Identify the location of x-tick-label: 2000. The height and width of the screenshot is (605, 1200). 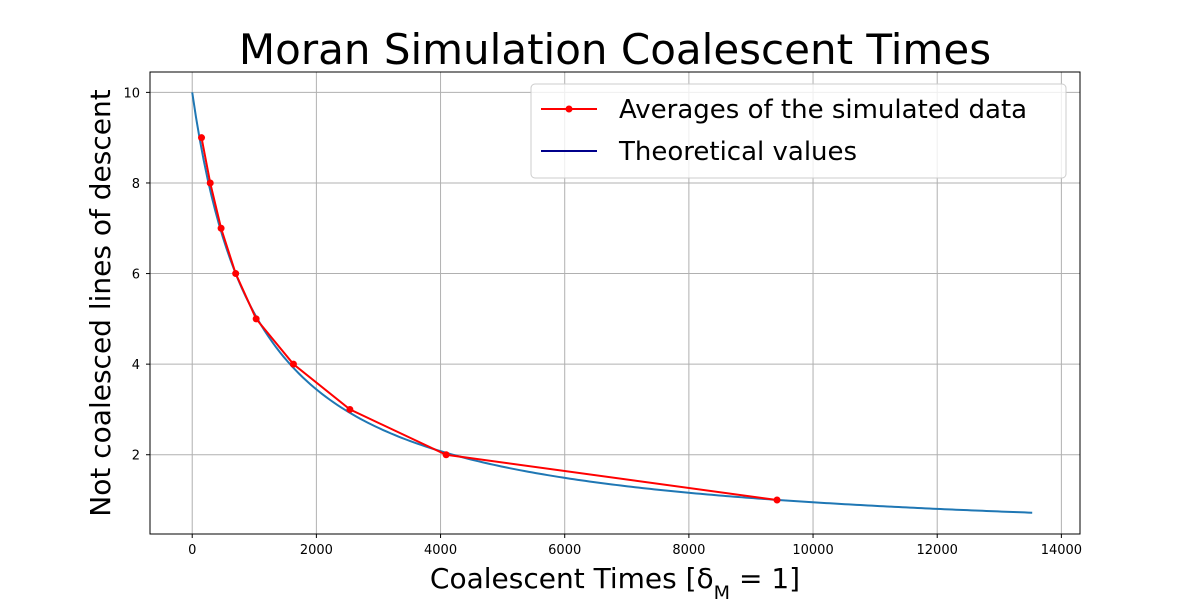
(316, 550).